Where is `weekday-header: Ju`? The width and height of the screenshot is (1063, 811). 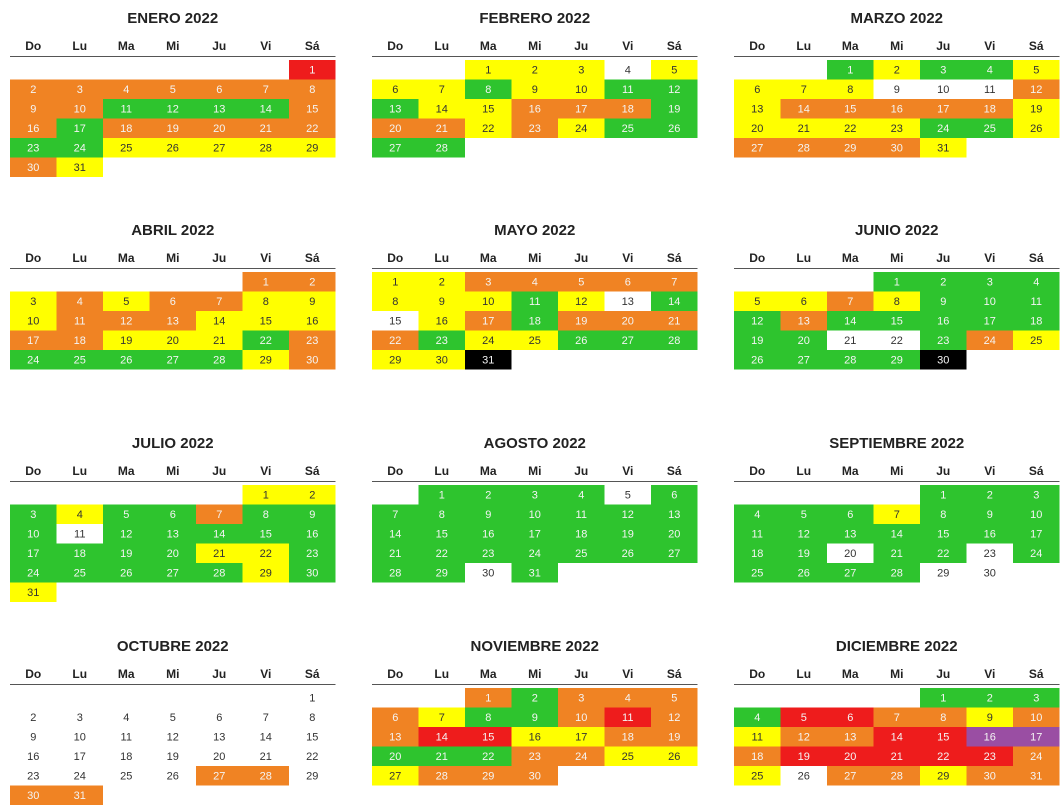
weekday-header: Ju is located at coordinates (581, 674).